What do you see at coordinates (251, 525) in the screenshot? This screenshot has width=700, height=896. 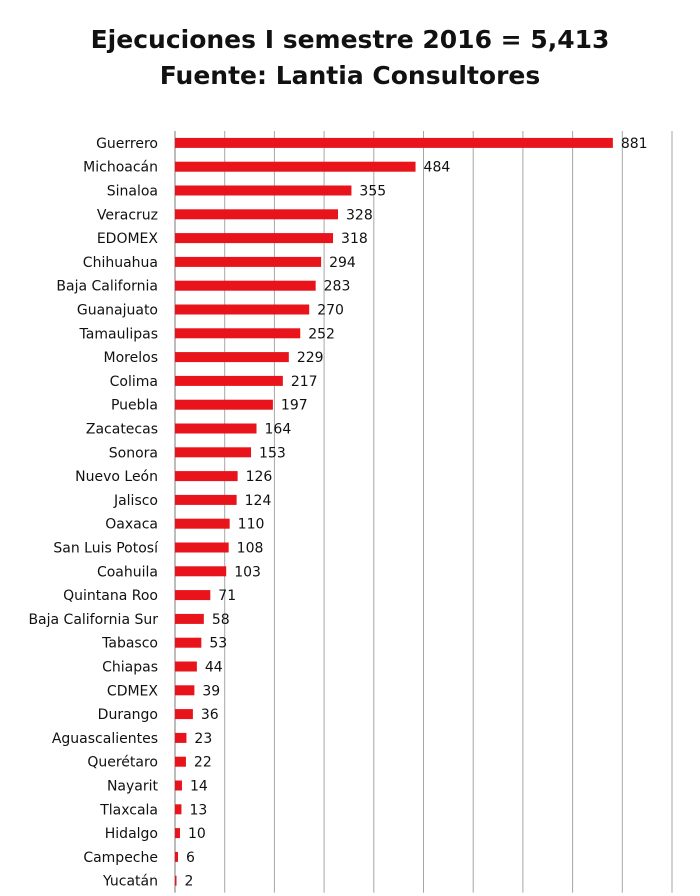 I see `data-label: 110` at bounding box center [251, 525].